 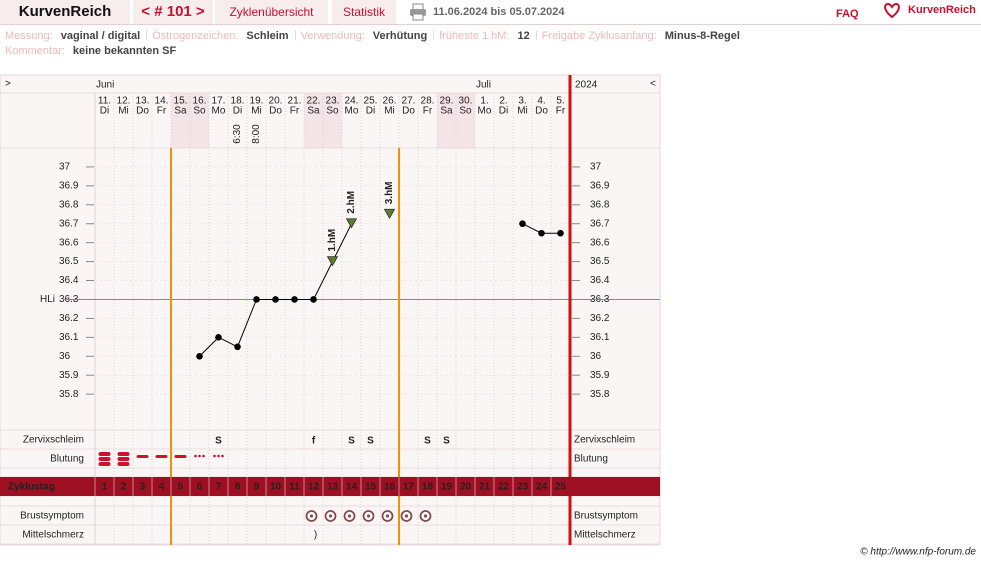 What do you see at coordinates (390, 487) in the screenshot?
I see `cycle-day: 16` at bounding box center [390, 487].